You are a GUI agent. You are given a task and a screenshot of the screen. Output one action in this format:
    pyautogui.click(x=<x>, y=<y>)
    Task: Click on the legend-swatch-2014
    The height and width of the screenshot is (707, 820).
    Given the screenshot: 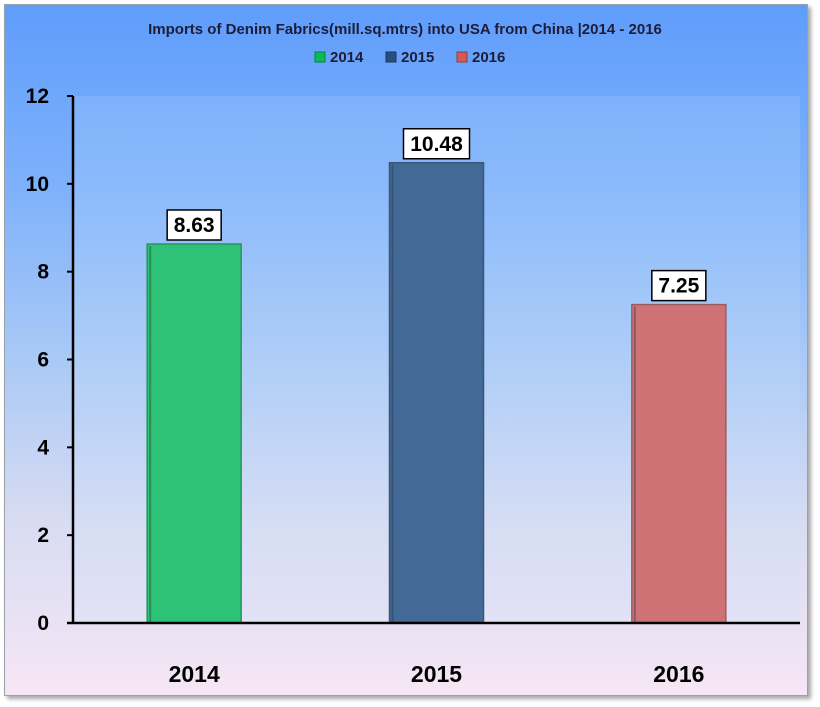 What is the action you would take?
    pyautogui.click(x=320, y=57)
    